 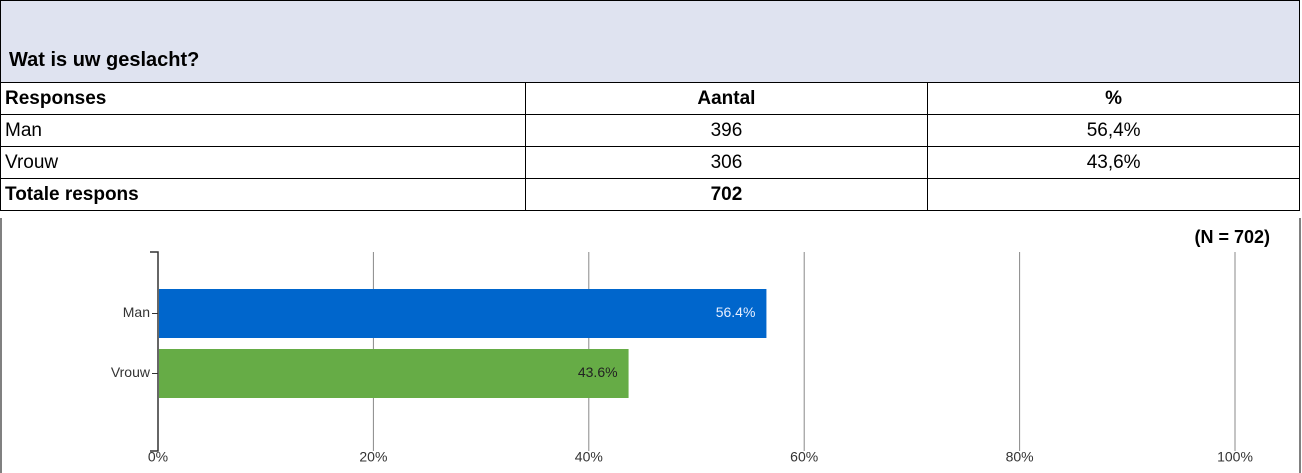 What do you see at coordinates (1020, 457) in the screenshot?
I see `x-tick-label: 80%` at bounding box center [1020, 457].